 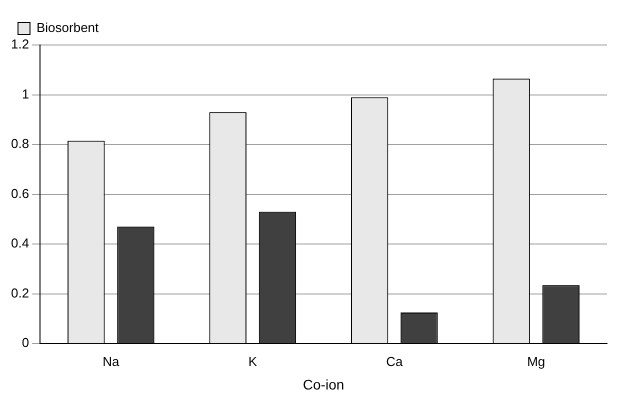 What do you see at coordinates (68, 28) in the screenshot?
I see `legend-label: Biosorbent` at bounding box center [68, 28].